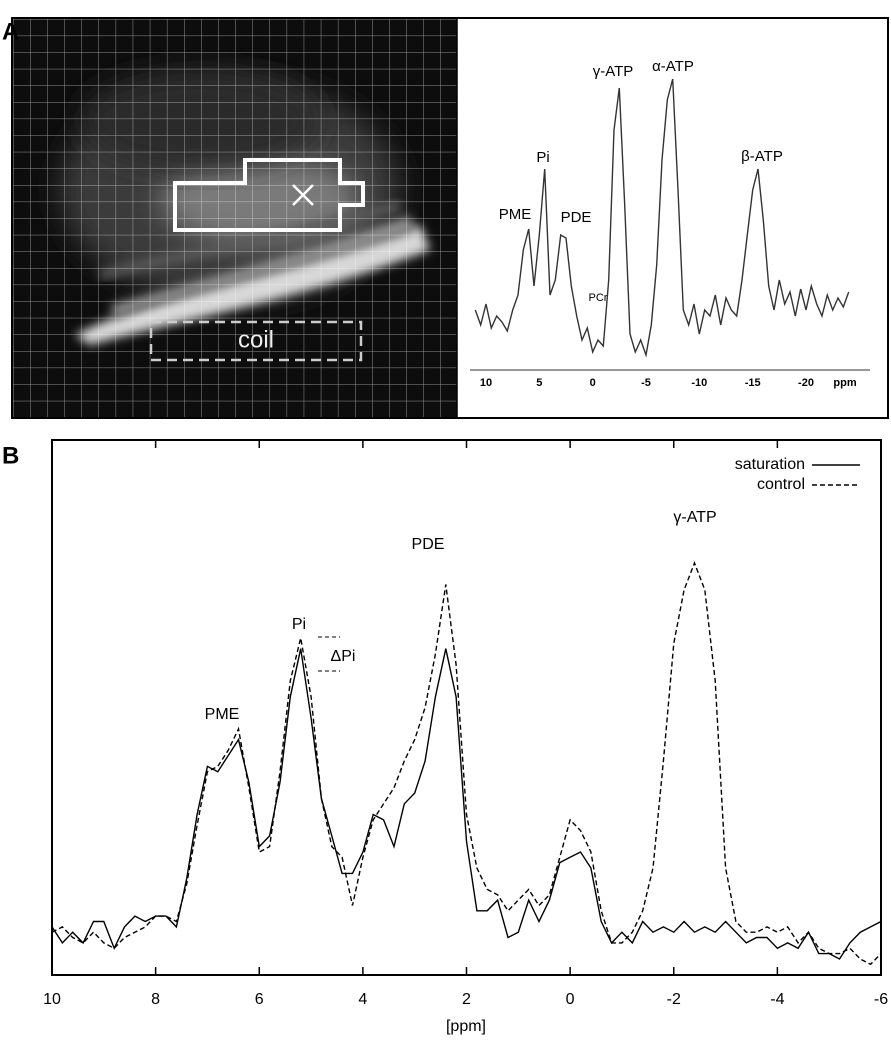 The image size is (891, 1041). Describe the element at coordinates (155, 999) in the screenshot. I see `x-tick-label: 8` at that location.